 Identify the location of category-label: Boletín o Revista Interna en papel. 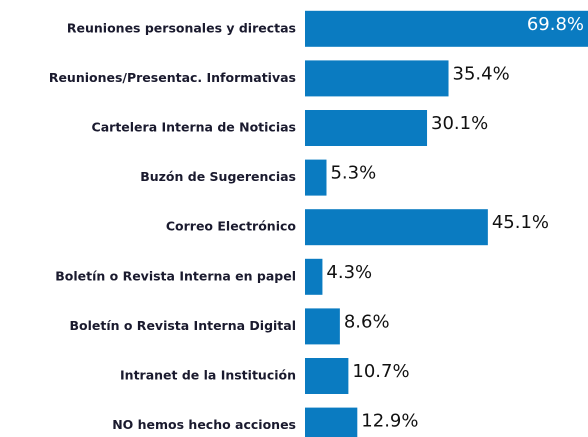
(175, 275).